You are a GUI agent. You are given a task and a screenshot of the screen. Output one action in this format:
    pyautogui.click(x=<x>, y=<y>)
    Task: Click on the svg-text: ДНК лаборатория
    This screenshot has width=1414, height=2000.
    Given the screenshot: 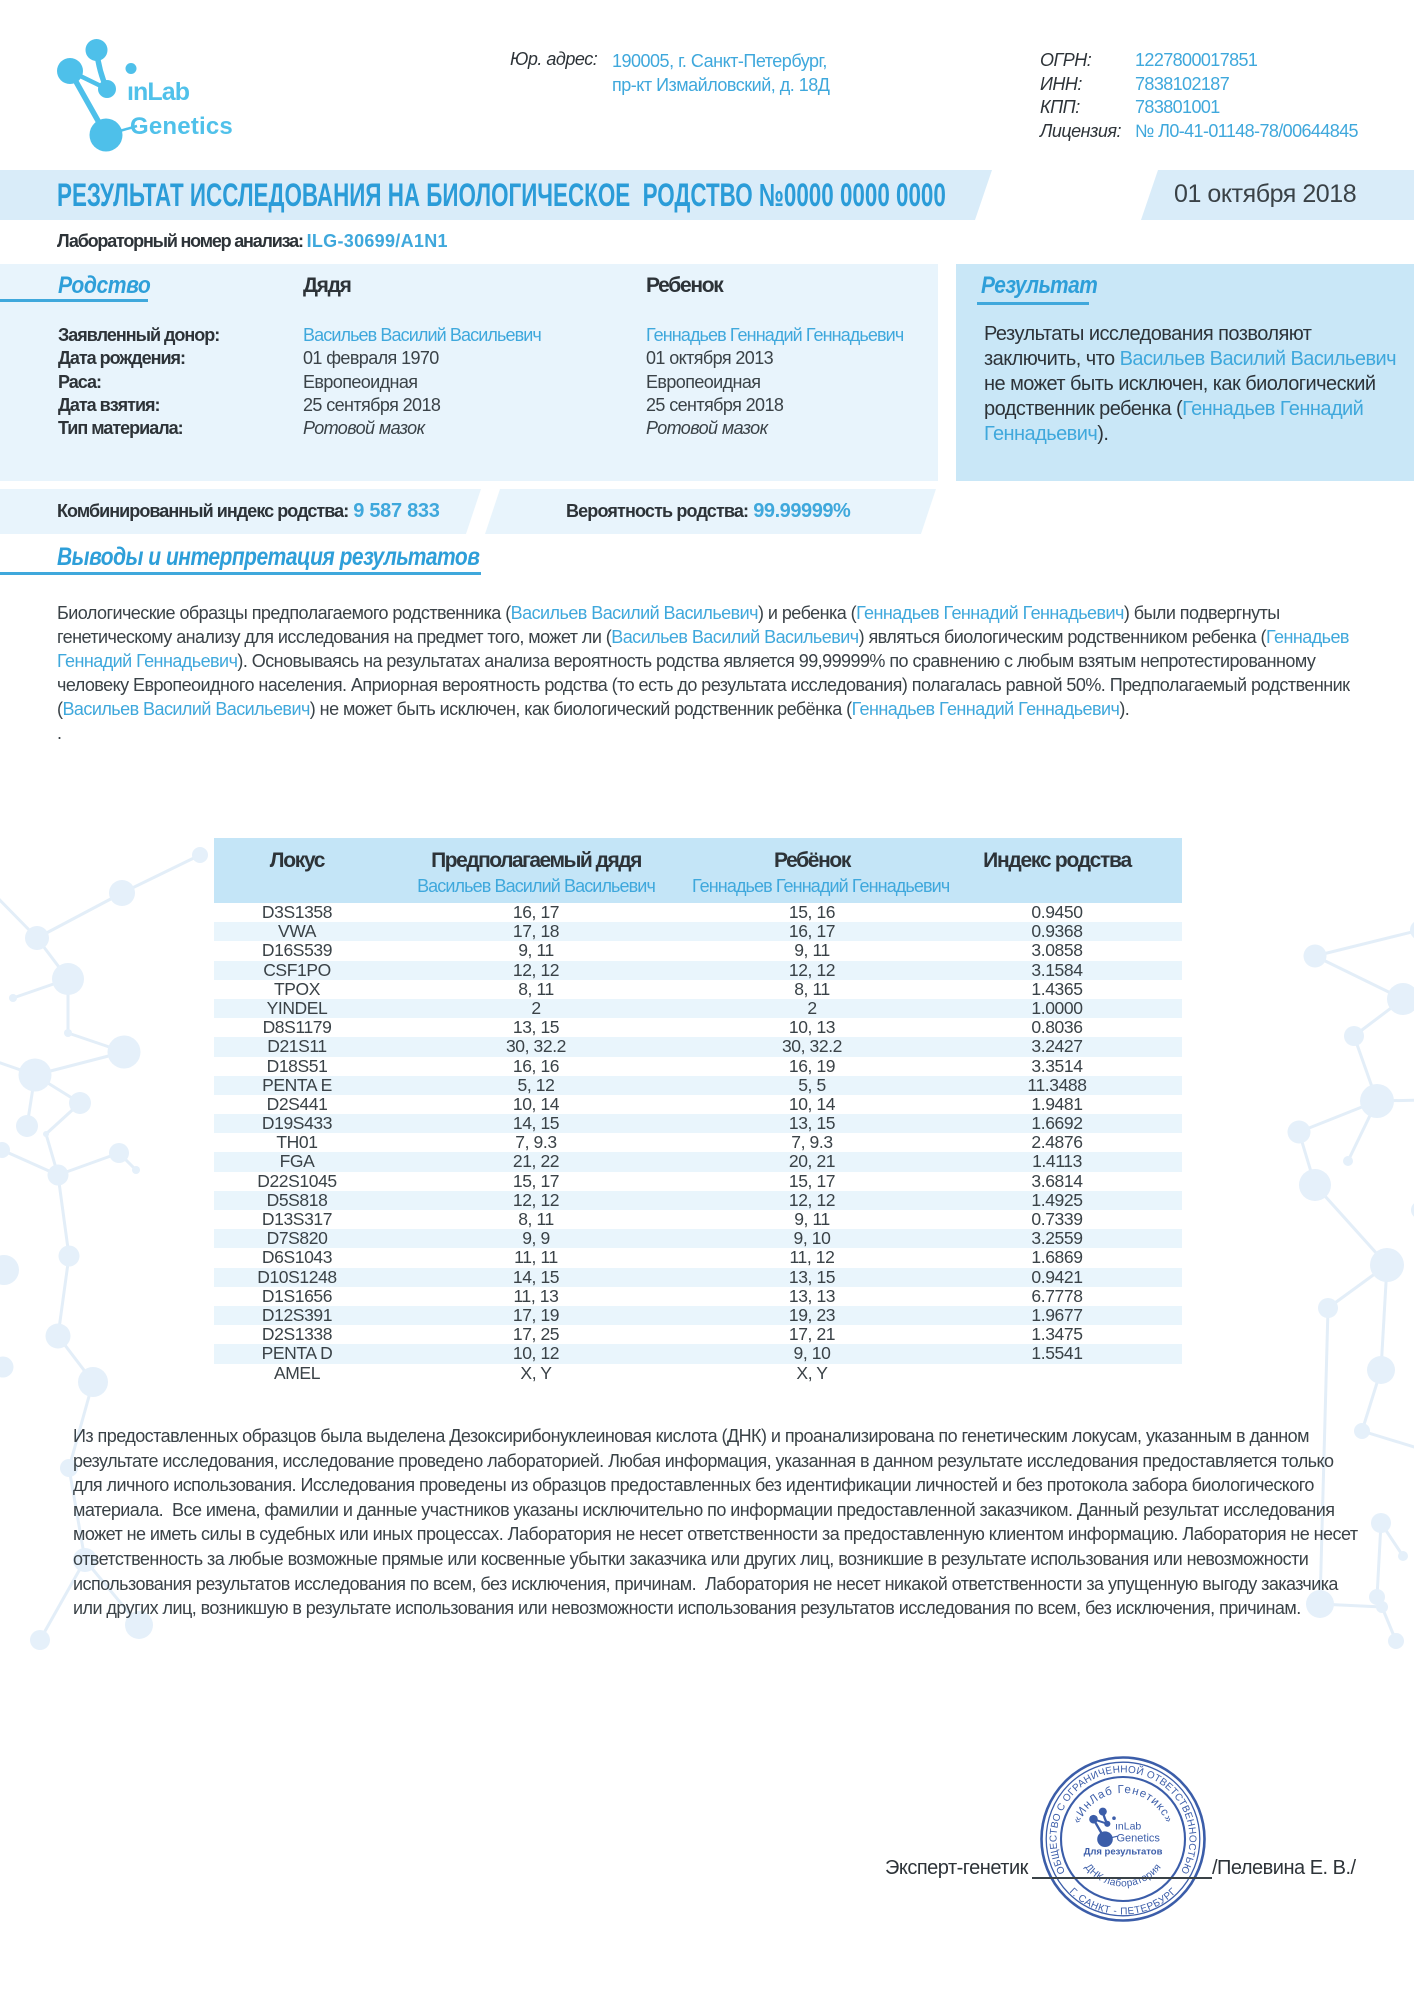 What is the action you would take?
    pyautogui.click(x=1122, y=1876)
    